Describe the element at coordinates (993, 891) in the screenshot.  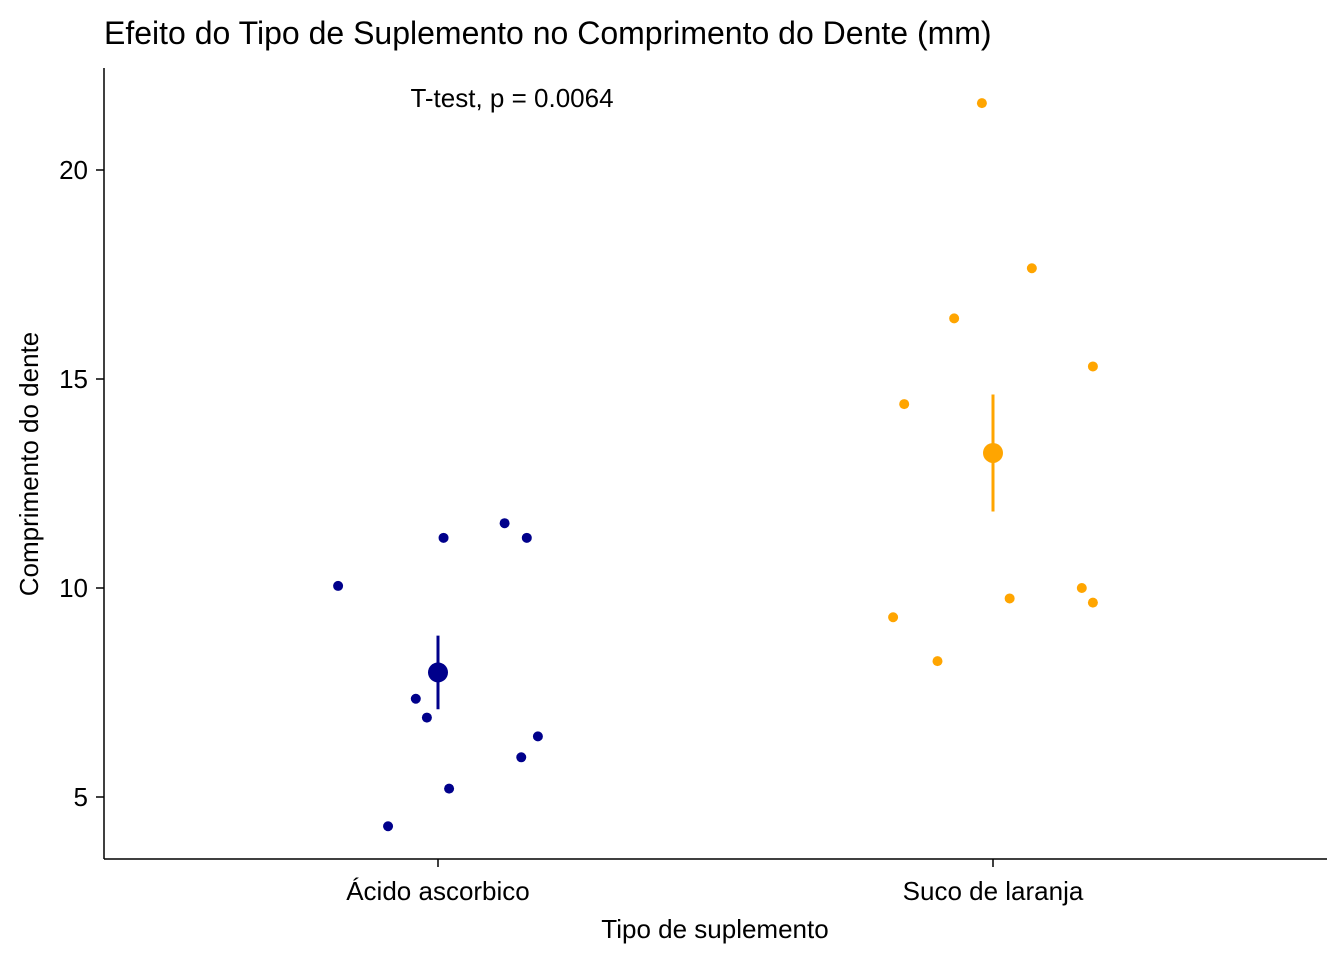
I see `x-tick-label: Suco de laranja` at that location.